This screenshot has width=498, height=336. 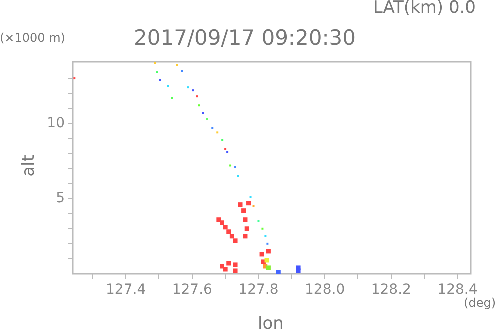 I want to click on chart-title: 2017/09/17 09:20:30, so click(x=245, y=38).